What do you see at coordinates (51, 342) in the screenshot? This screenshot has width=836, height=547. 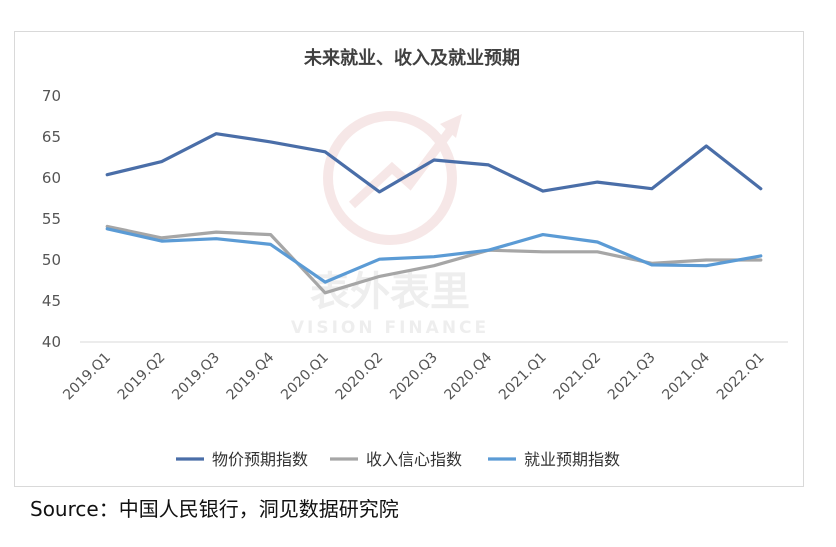 I see `y-tick-label: 40` at bounding box center [51, 342].